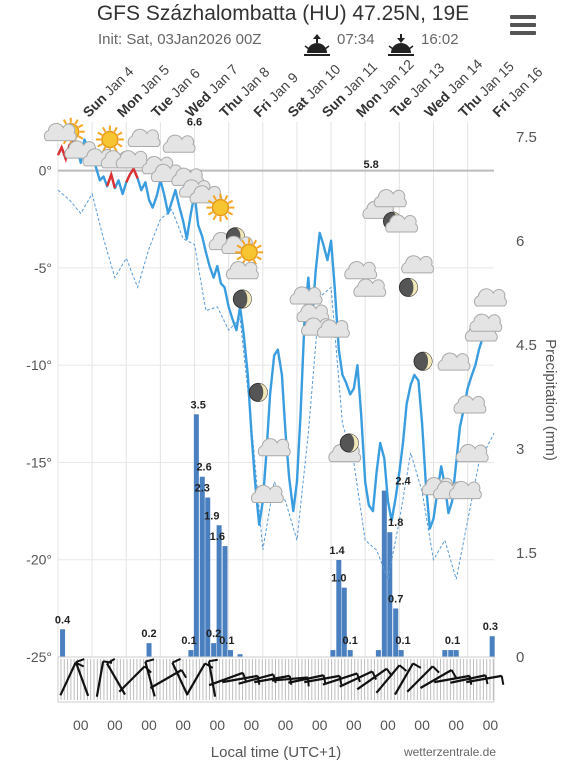  Describe the element at coordinates (526, 345) in the screenshot. I see `y-right-tick-label: 4.5` at that location.